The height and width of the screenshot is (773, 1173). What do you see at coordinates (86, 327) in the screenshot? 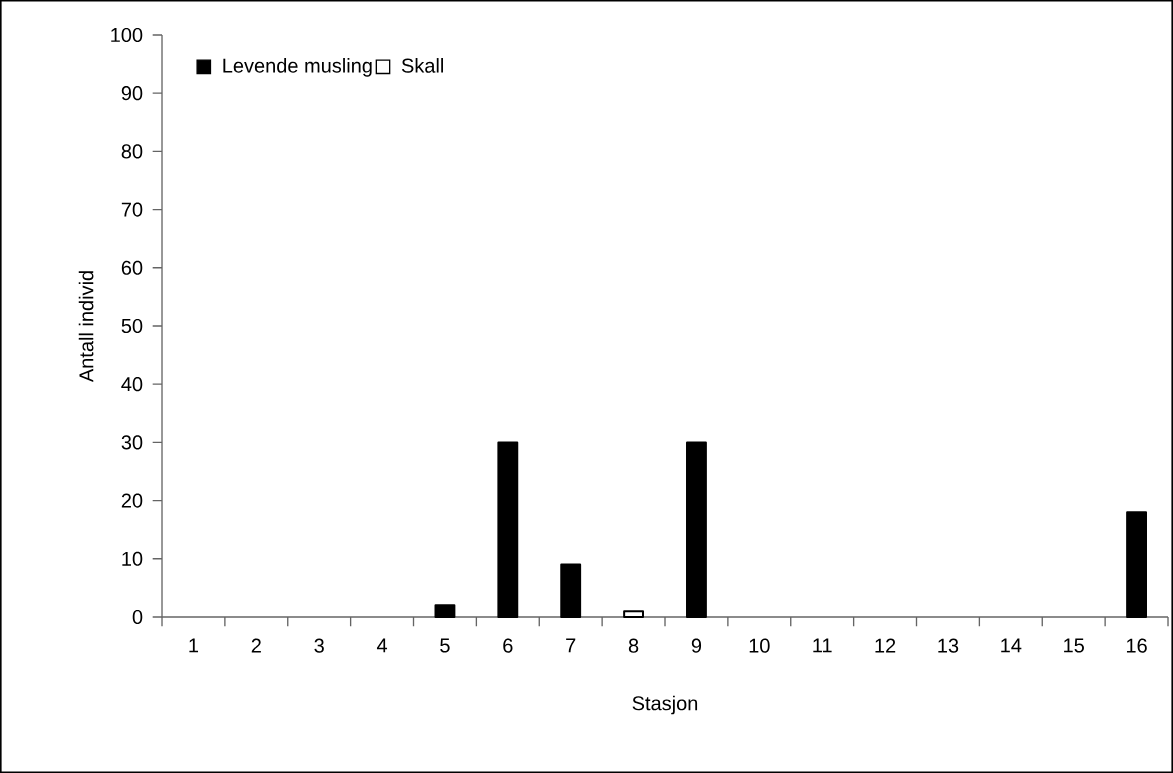
I see `y-axis-title: Antall individ` at bounding box center [86, 327].